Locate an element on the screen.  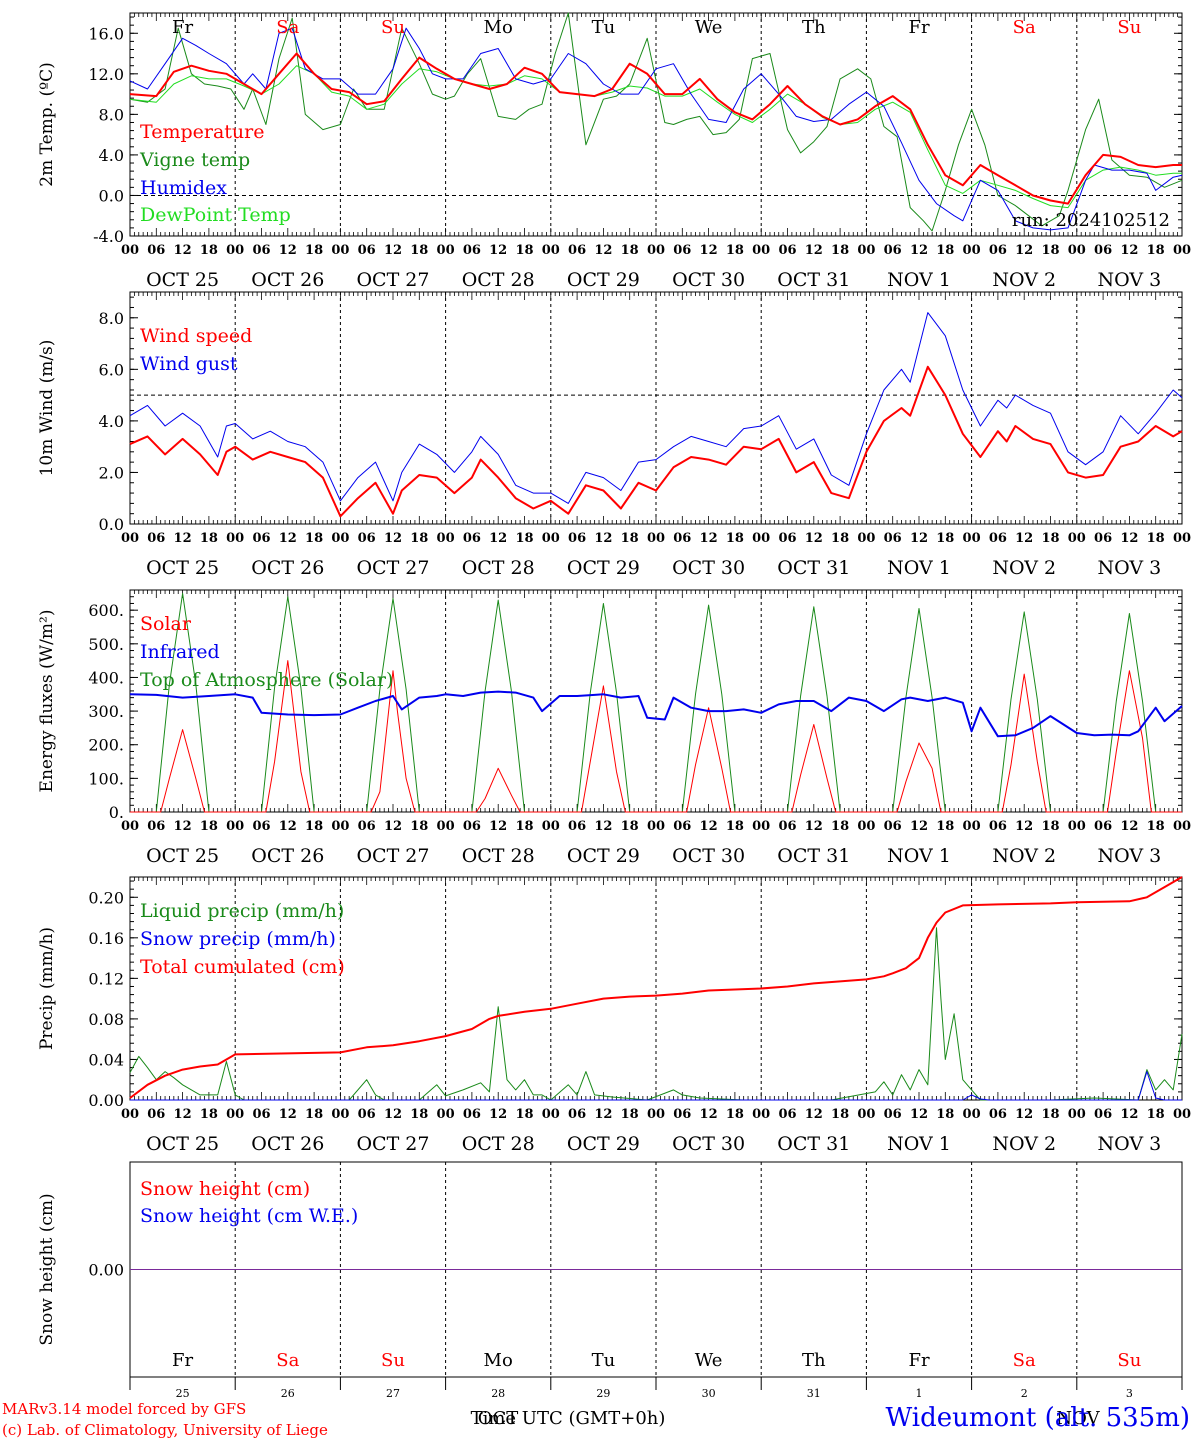
series-wind-speed is located at coordinates (656, 441).